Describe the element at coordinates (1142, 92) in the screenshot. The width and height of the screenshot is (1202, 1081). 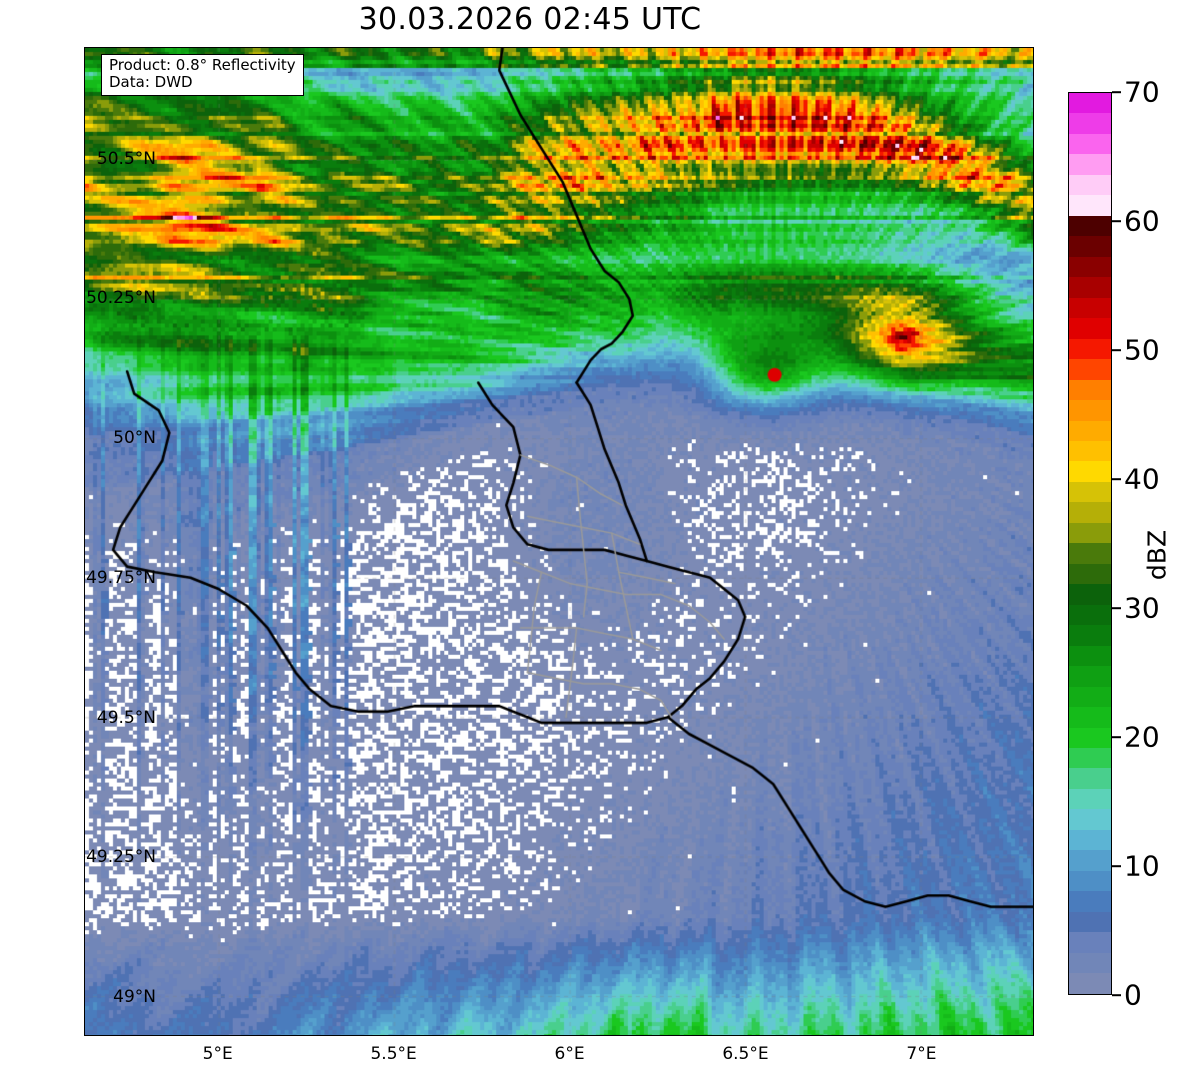
I see `colorbar-tick-label: 70` at that location.